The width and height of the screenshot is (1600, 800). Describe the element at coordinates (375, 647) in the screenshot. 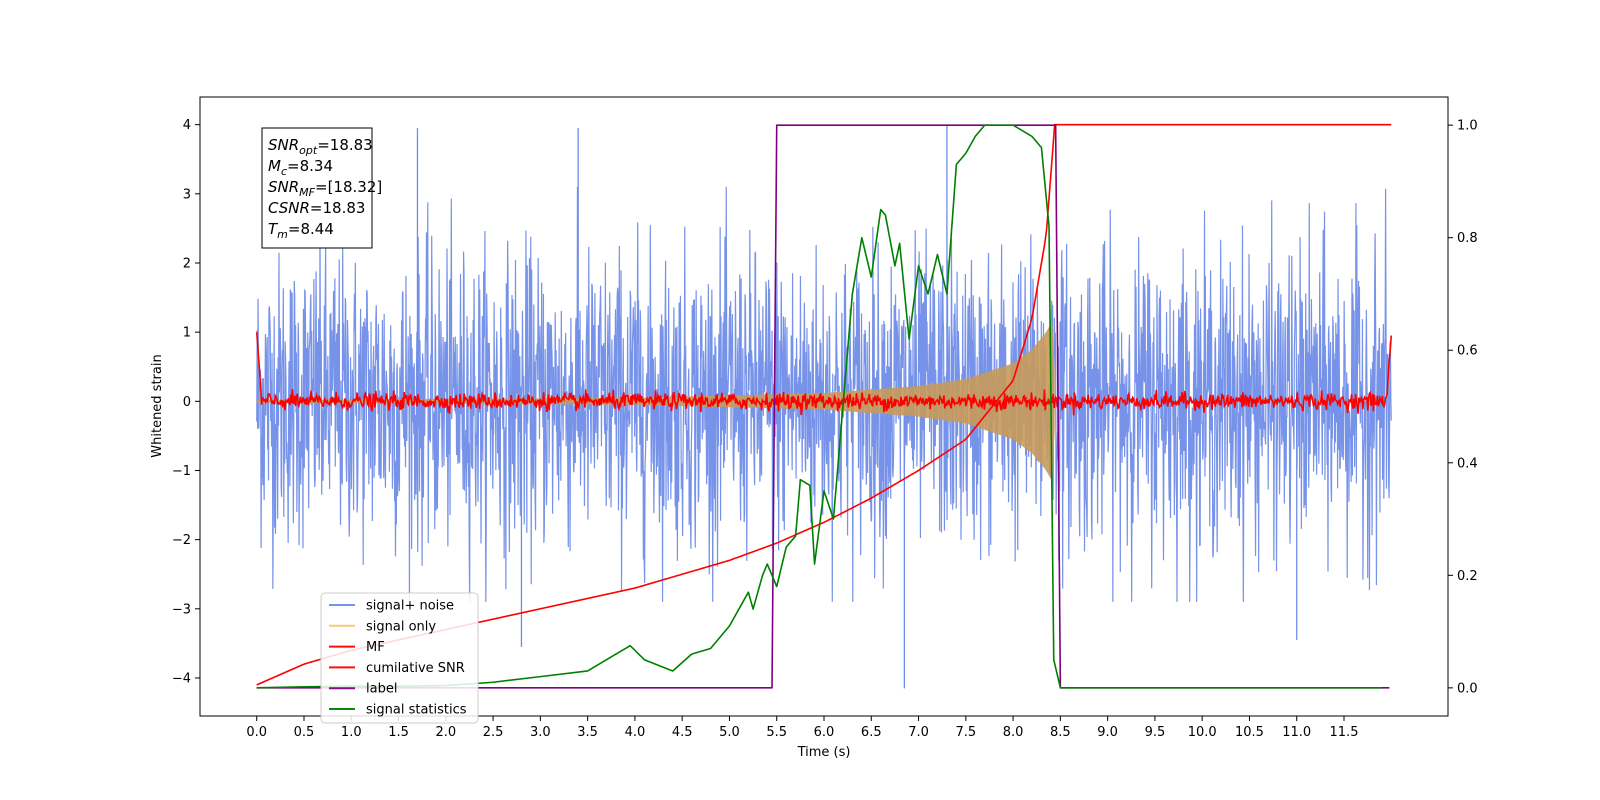

I see `legend-entry: MF` at that location.